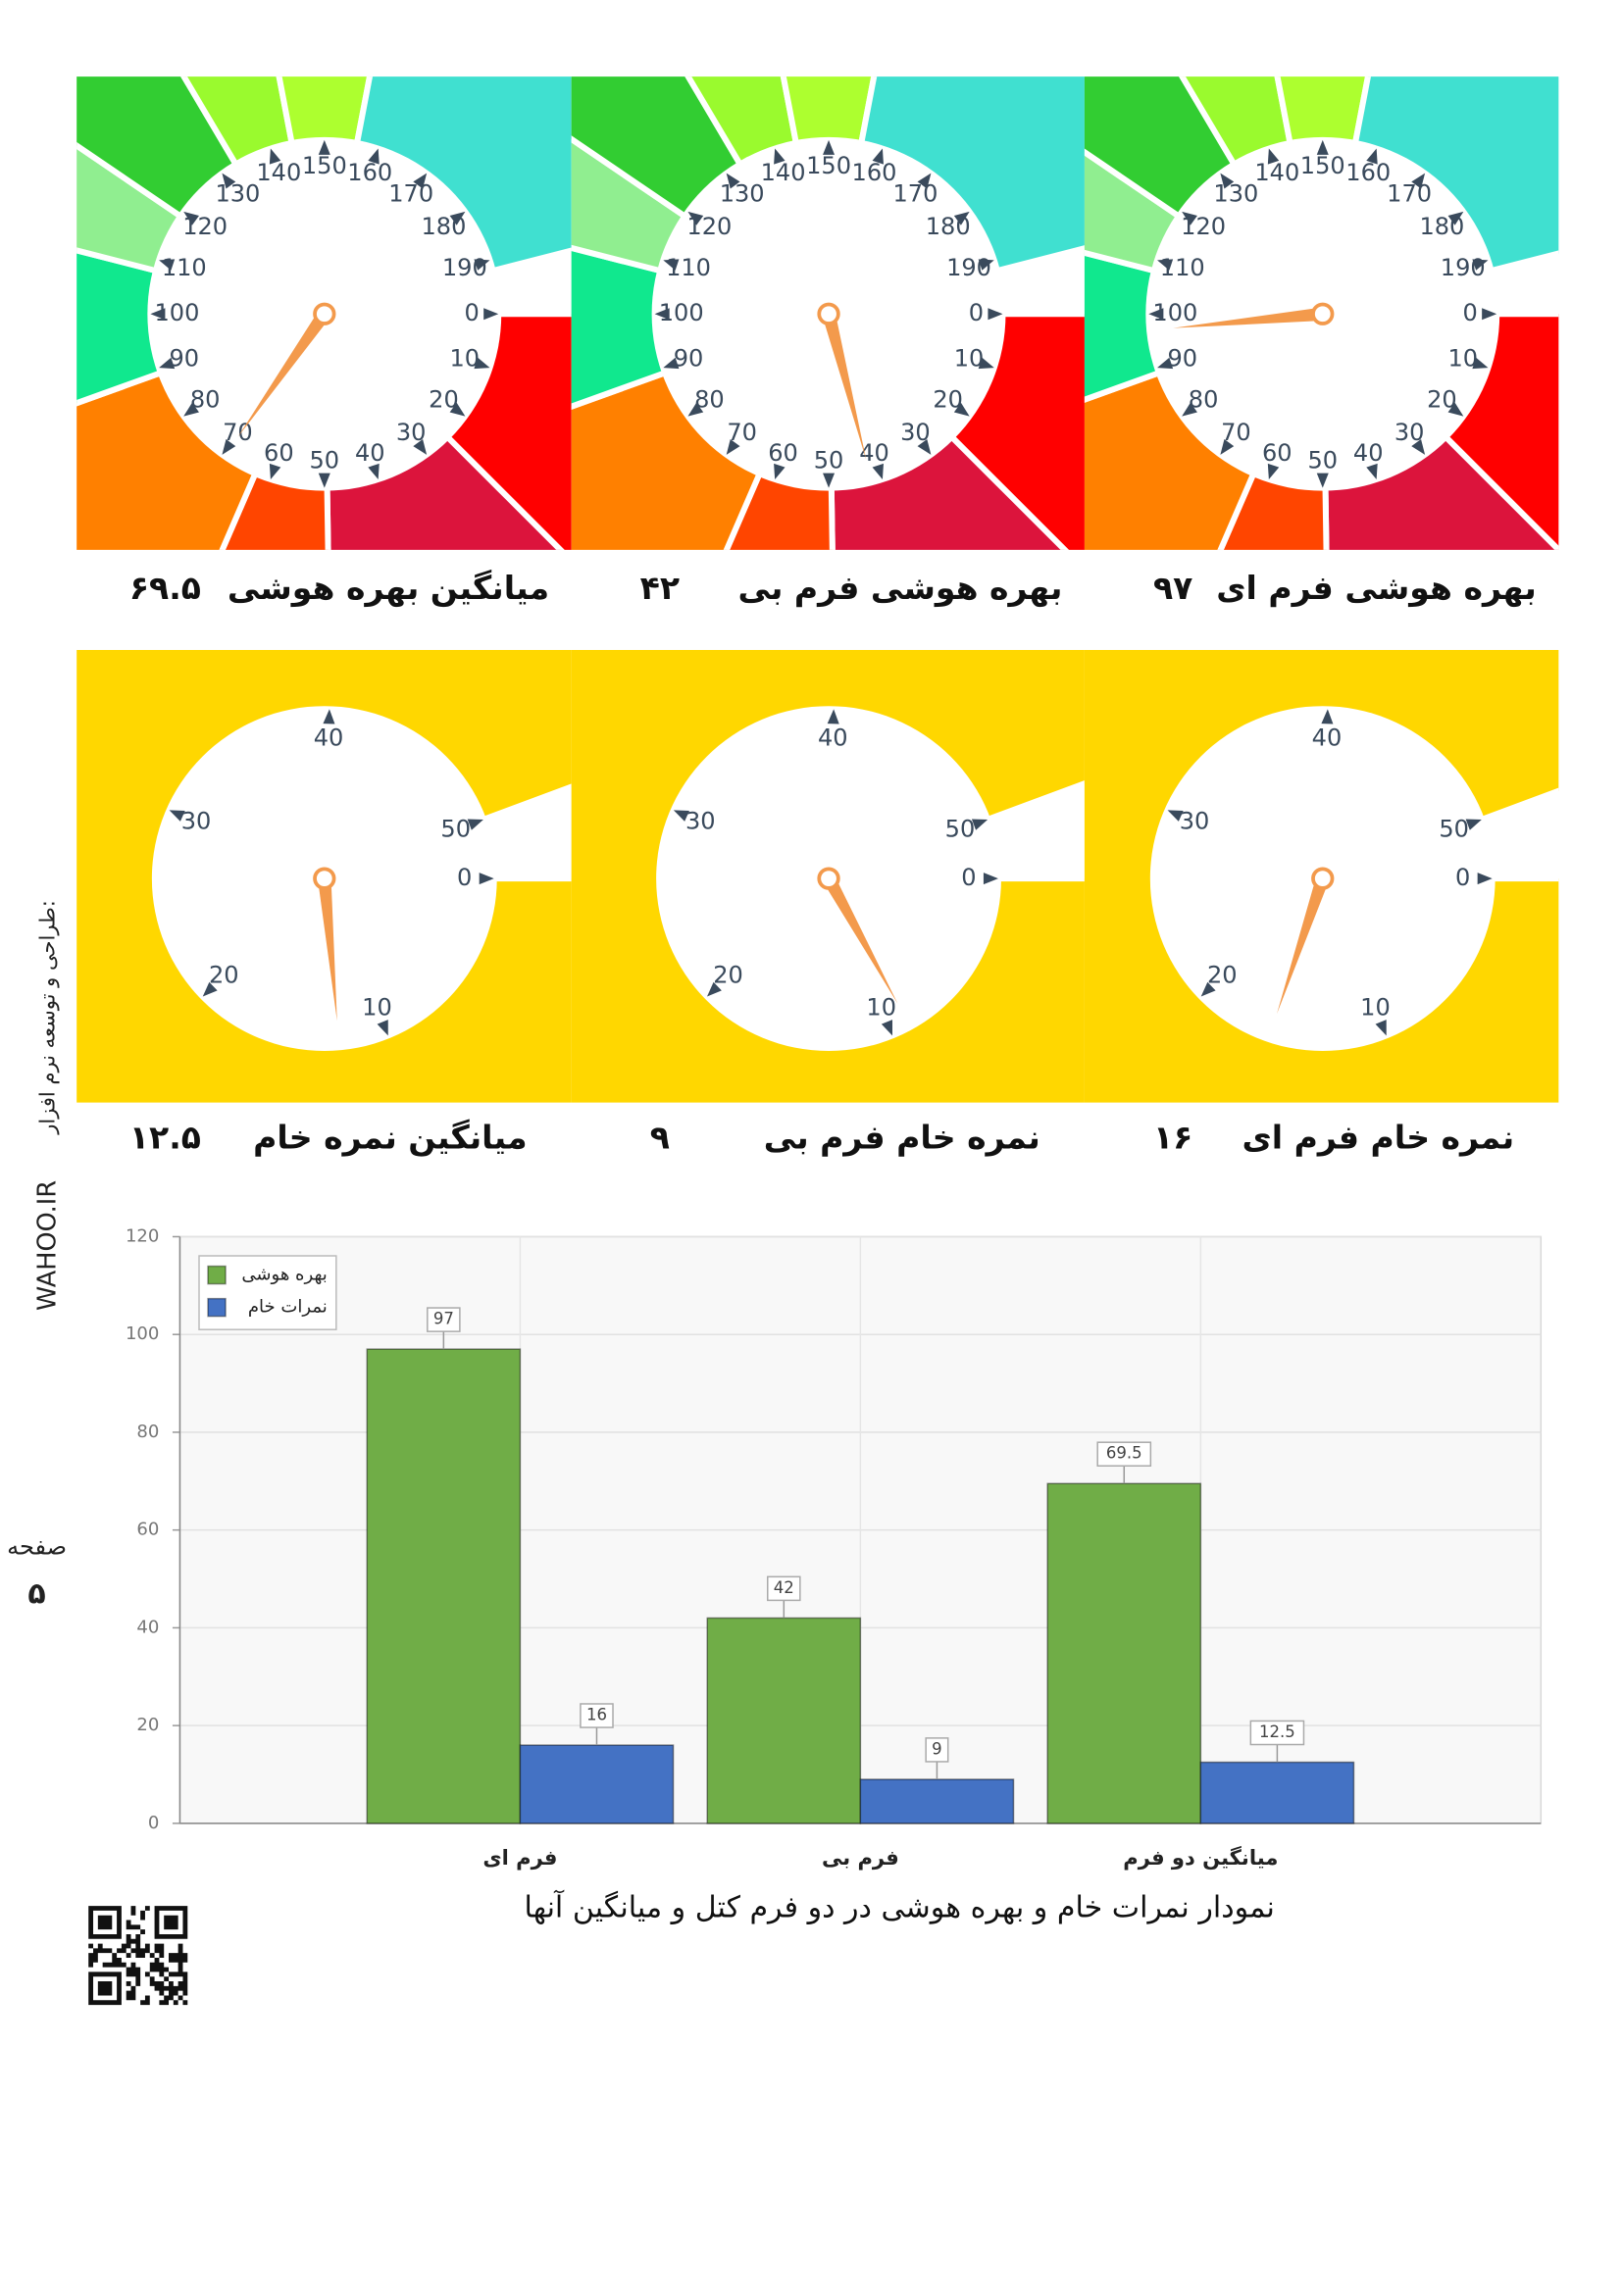 The width and height of the screenshot is (1622, 2296). Describe the element at coordinates (388, 588) in the screenshot. I see `gauge-title: میانگین بهره هوشی` at that location.